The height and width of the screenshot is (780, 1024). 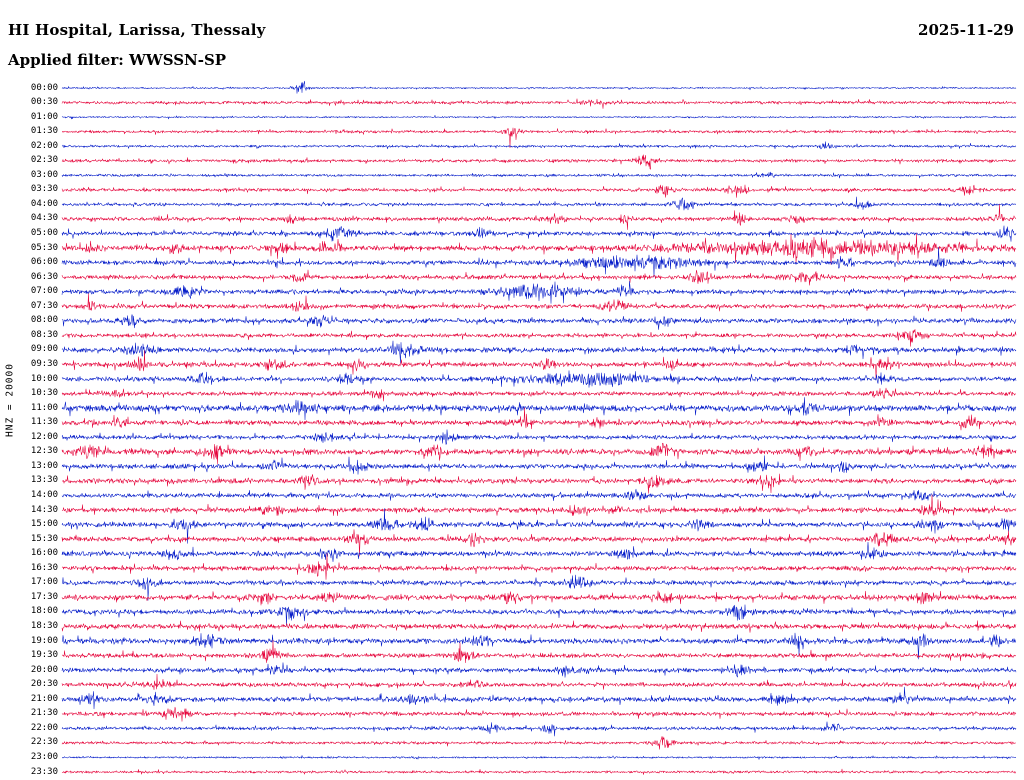 I want to click on station-title: HI Hospital, Larissa, Thessaly, so click(x=137, y=30).